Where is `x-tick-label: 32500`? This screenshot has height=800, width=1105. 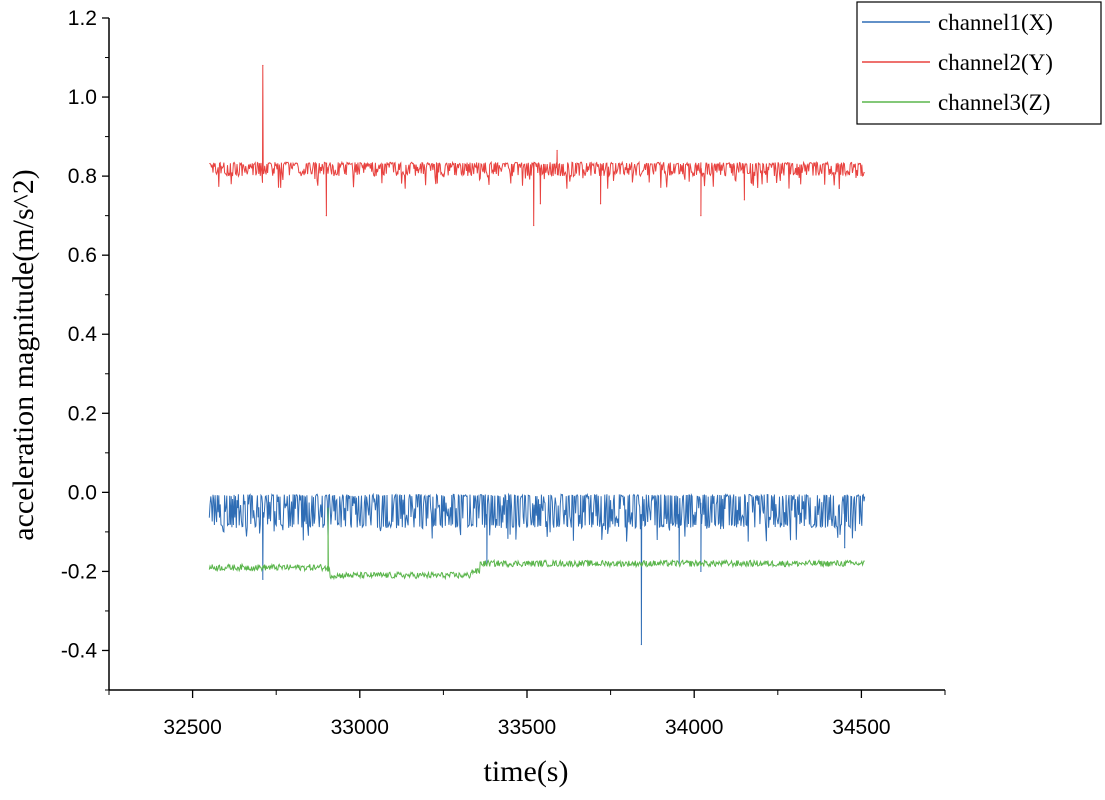
x-tick-label: 32500 is located at coordinates (192, 727).